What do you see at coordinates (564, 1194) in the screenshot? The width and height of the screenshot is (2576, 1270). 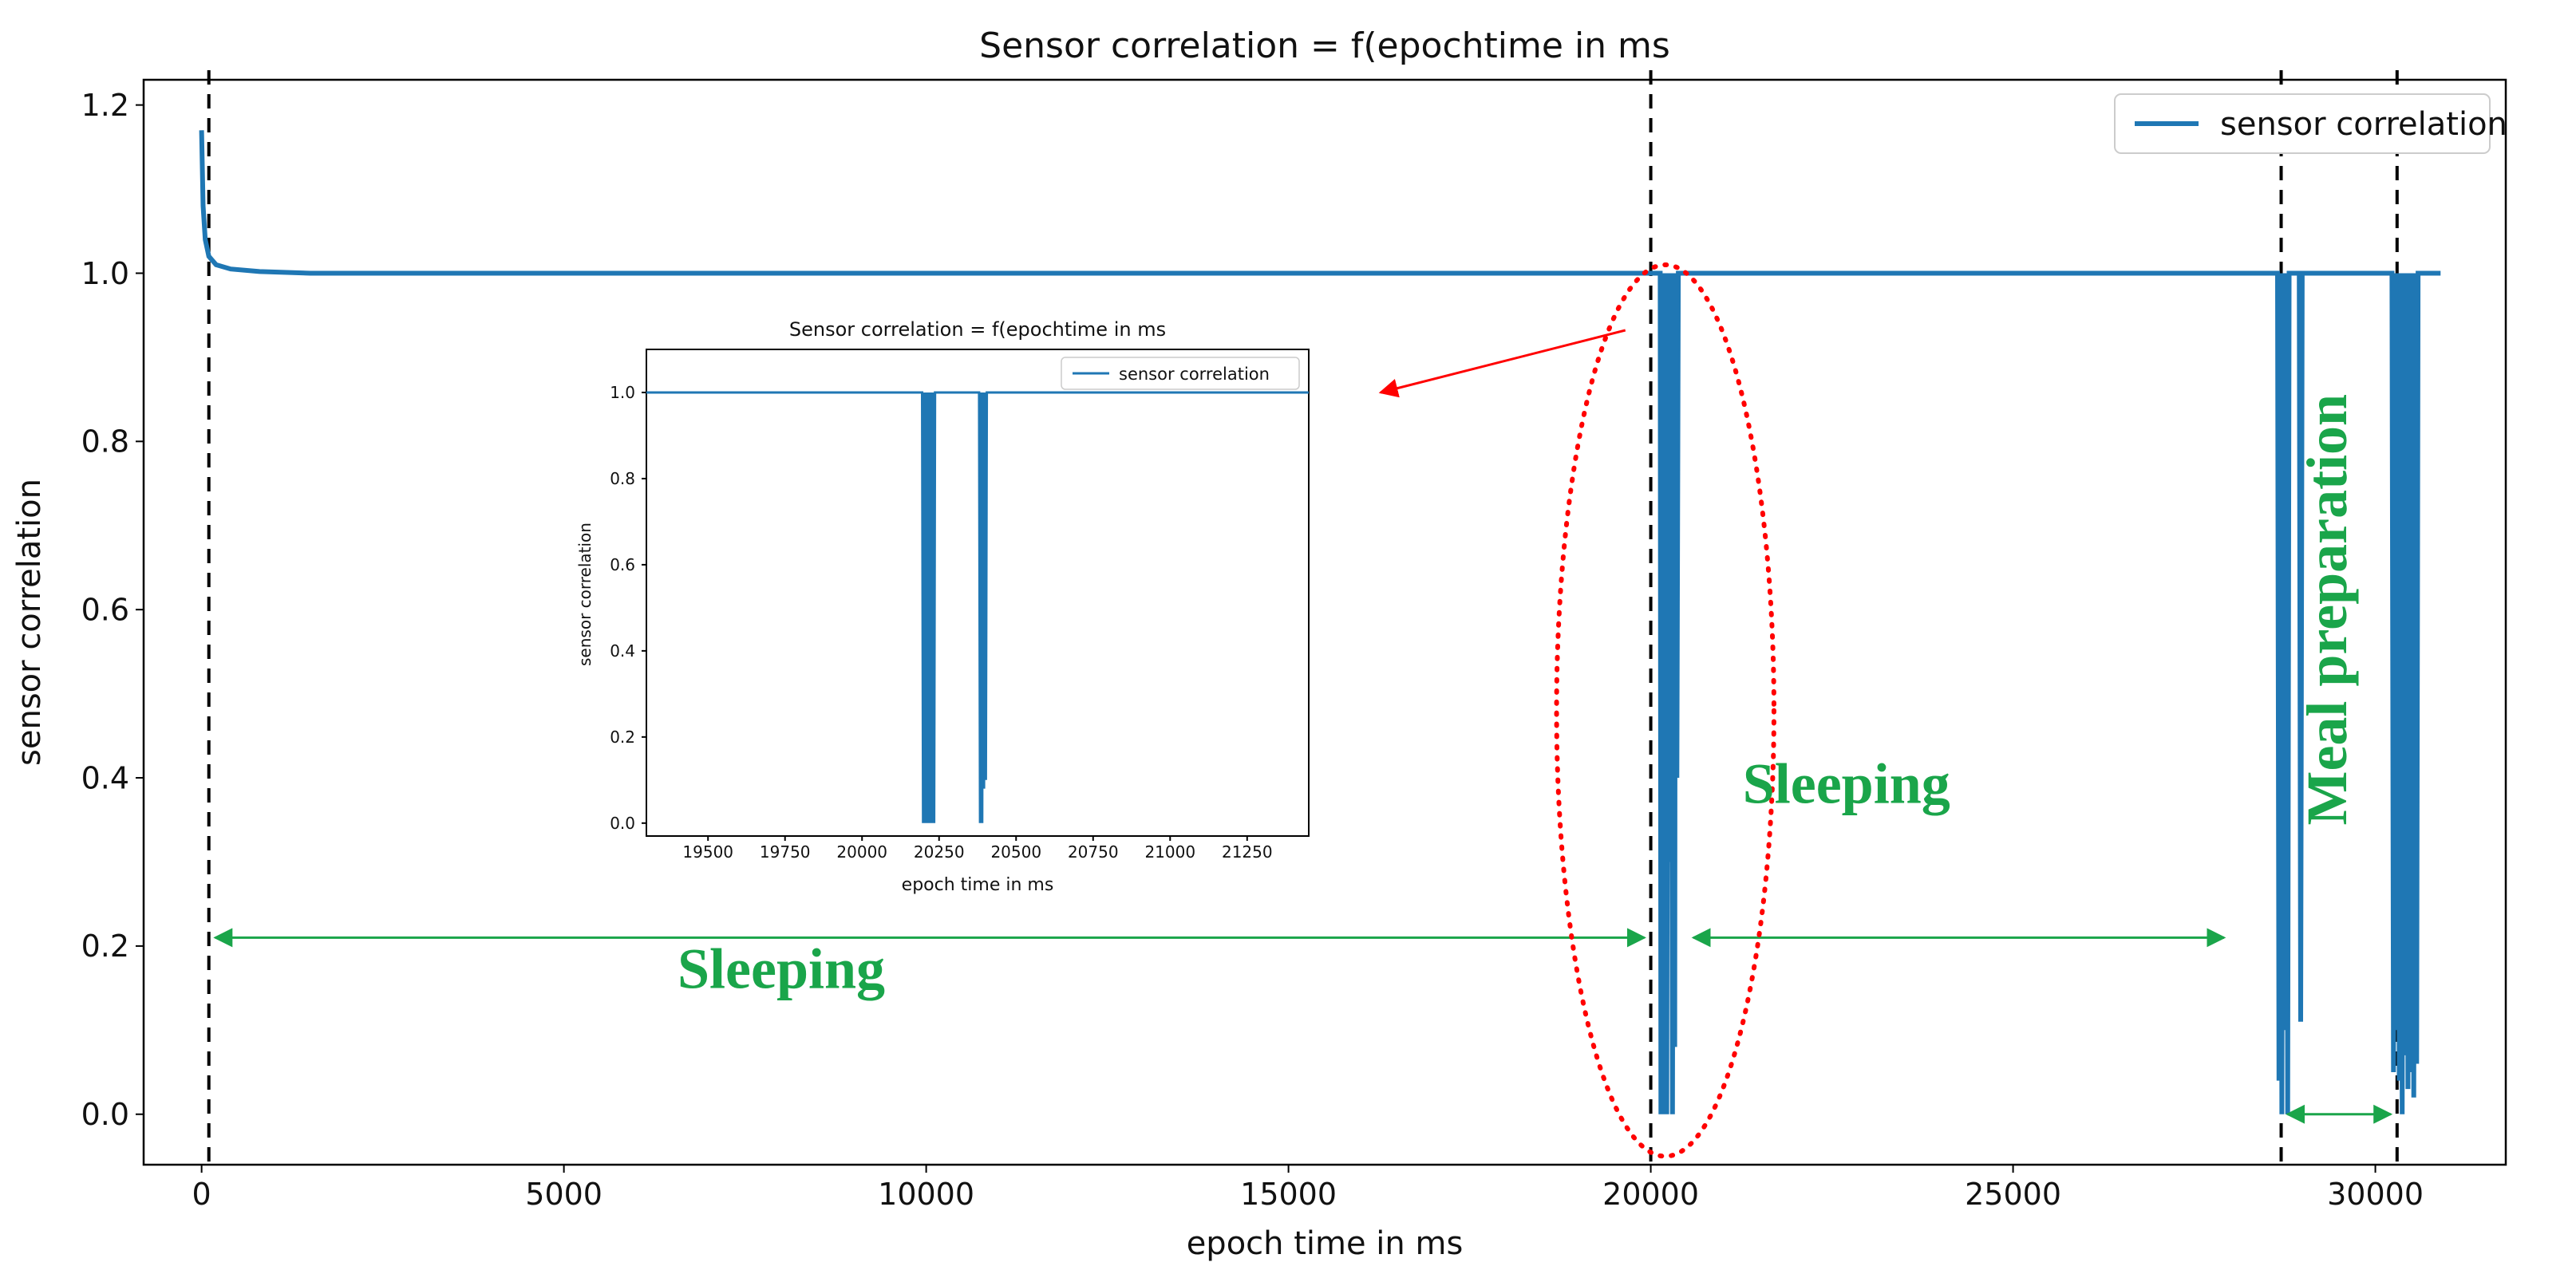 I see `x-tick-label: 5000` at bounding box center [564, 1194].